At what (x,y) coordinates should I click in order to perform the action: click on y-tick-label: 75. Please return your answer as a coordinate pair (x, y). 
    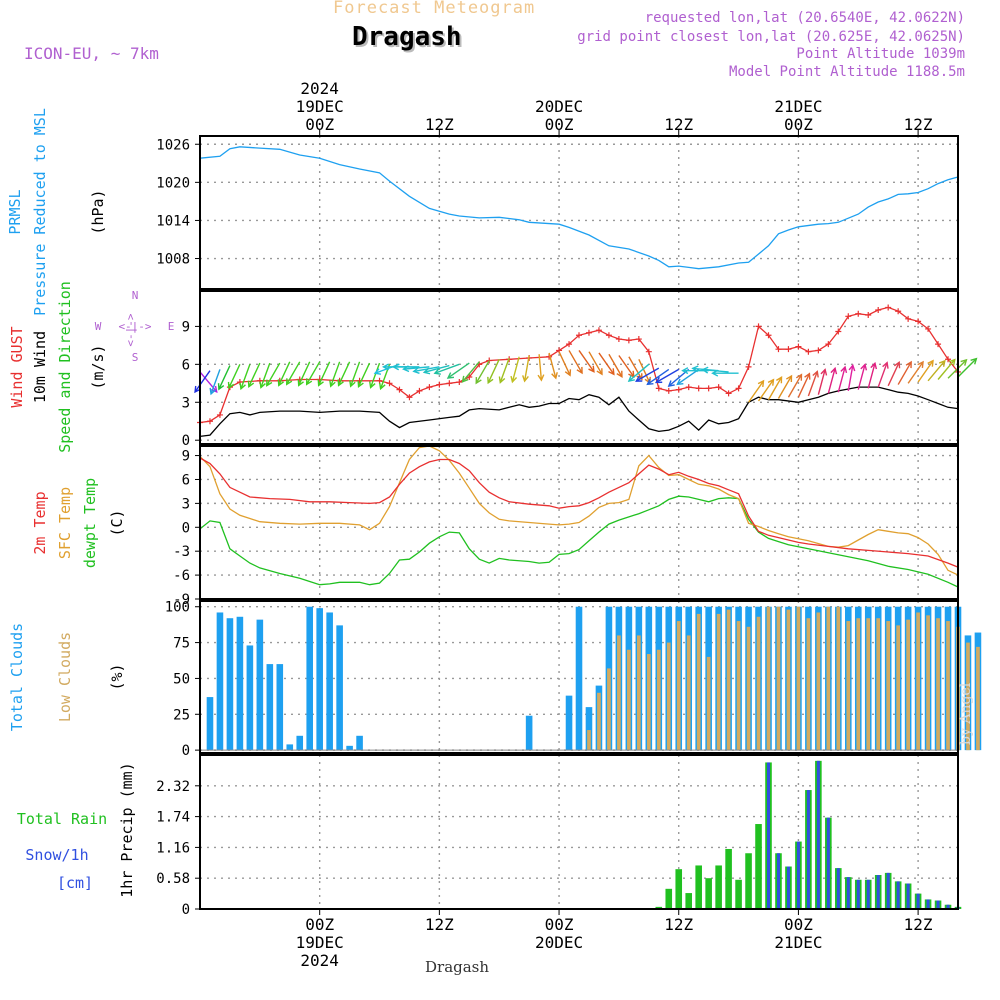
    Looking at the image, I should click on (181, 644).